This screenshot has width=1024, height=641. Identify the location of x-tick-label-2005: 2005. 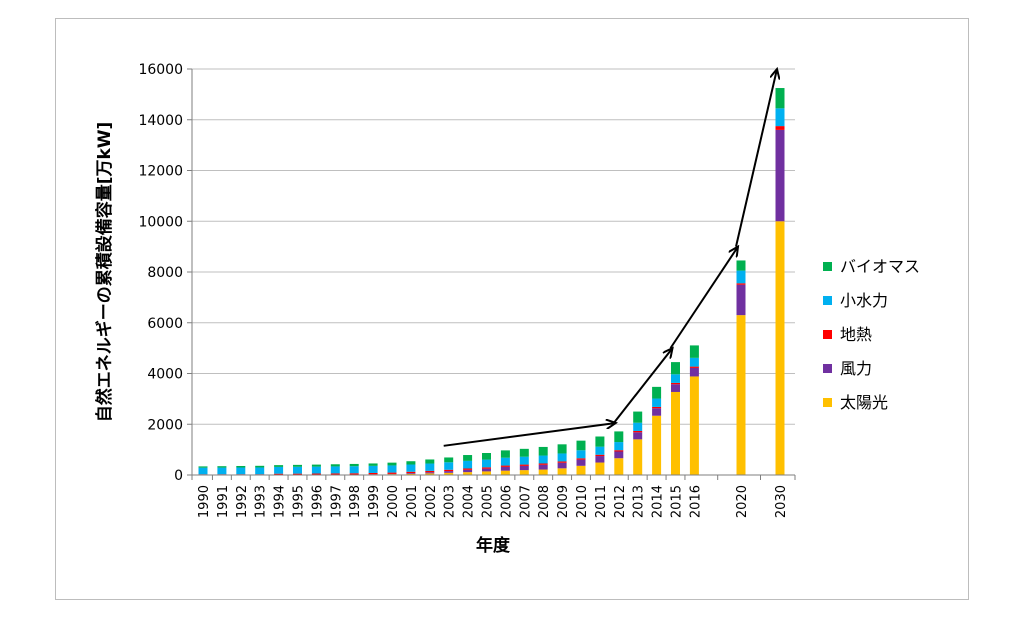
(488, 501).